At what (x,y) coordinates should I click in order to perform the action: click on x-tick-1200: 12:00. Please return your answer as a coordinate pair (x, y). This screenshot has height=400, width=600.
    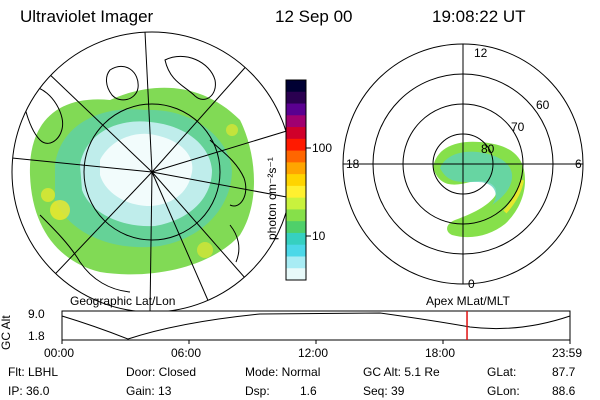
    Looking at the image, I should click on (313, 353).